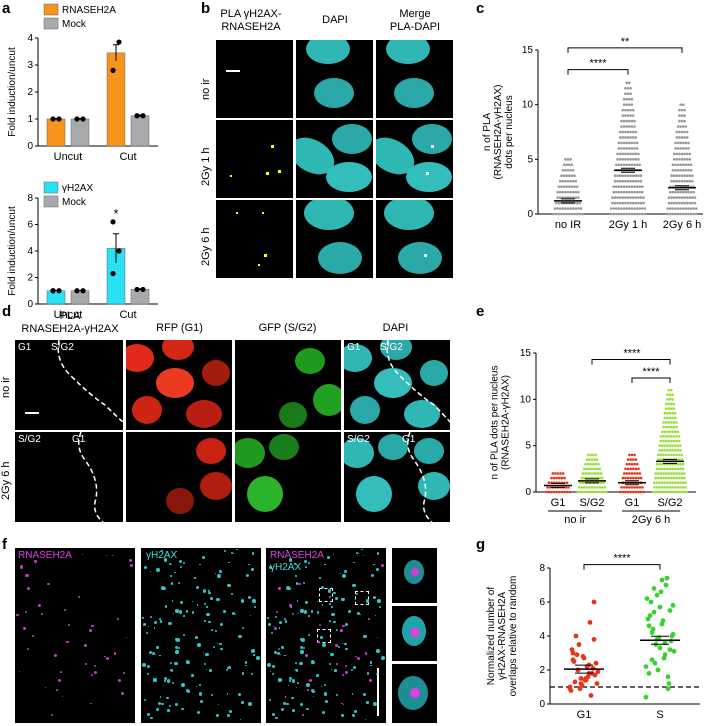 The image size is (710, 726). What do you see at coordinates (409, 439) in the screenshot?
I see `d-inset-dapi-g1-bottom: G1` at bounding box center [409, 439].